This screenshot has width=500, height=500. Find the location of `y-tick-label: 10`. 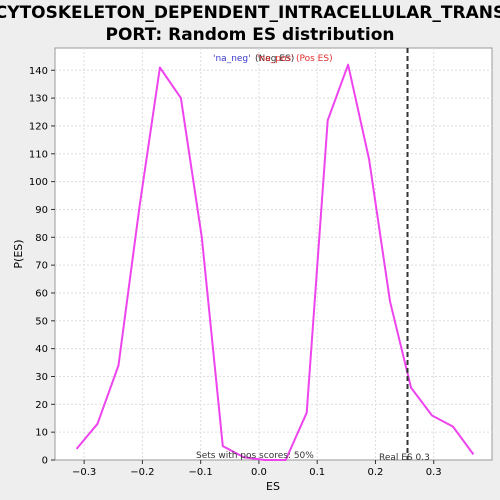

y-tick-label: 10 is located at coordinates (41, 433).